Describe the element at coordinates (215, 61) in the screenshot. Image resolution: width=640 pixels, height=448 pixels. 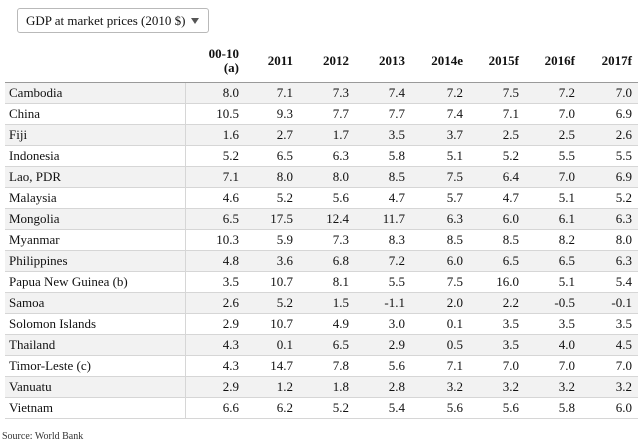
I see `column-header: 00-10 (a)` at that location.